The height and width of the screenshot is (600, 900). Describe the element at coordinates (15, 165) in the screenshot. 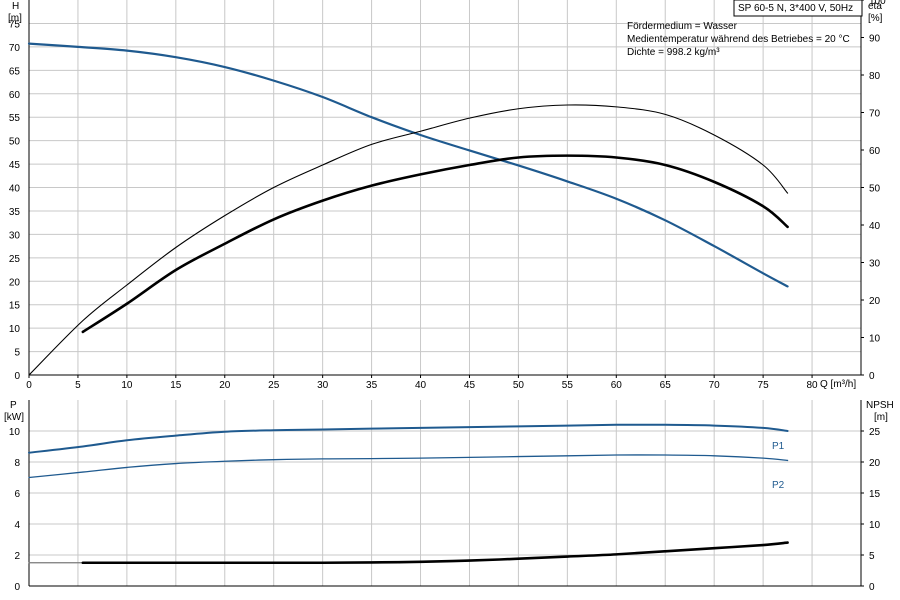

I see `h-tick-label: 45` at that location.